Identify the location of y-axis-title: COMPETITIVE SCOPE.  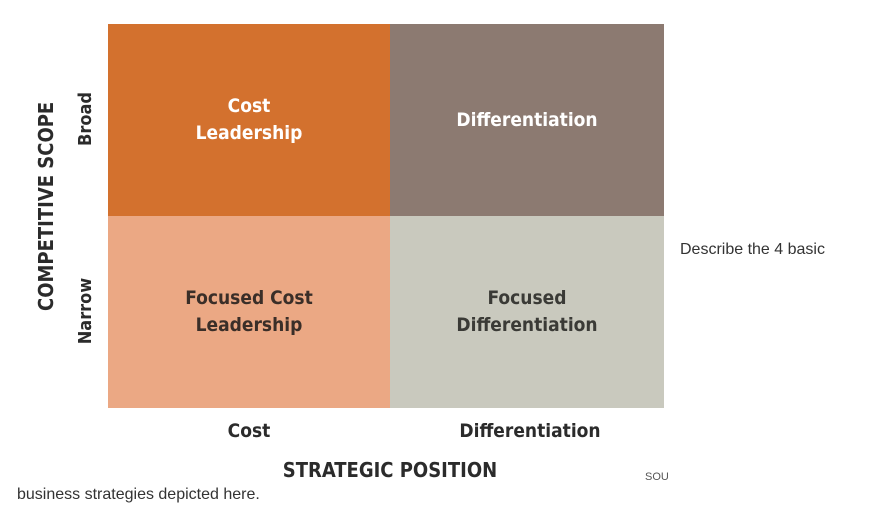
(46, 206).